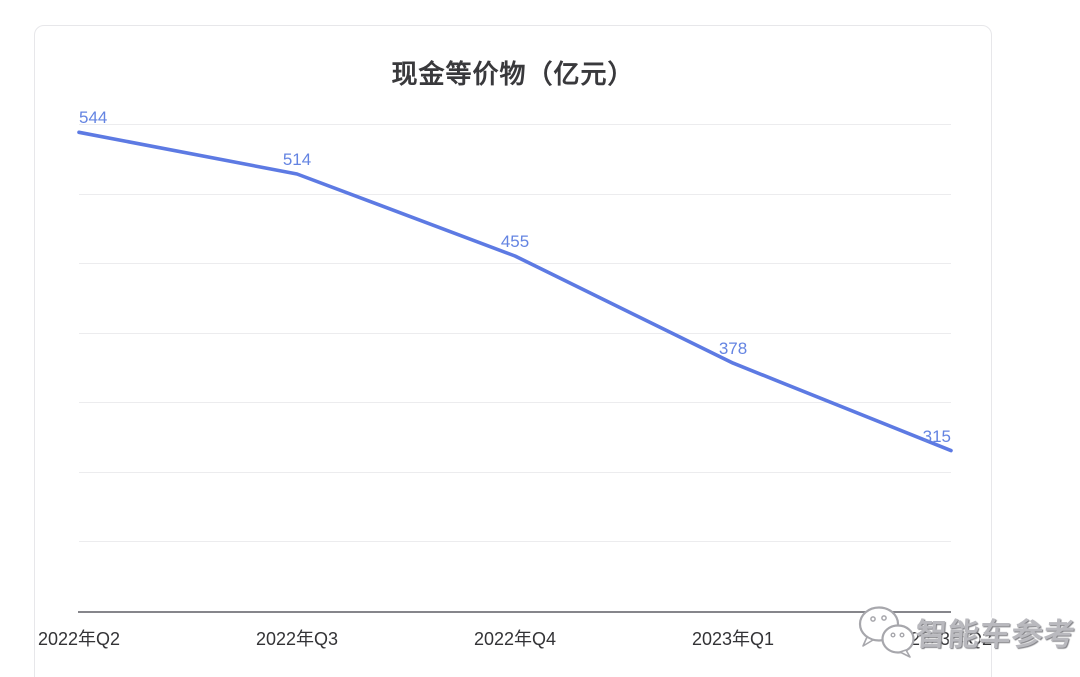 The image size is (1080, 677). I want to click on data-label: 514, so click(297, 159).